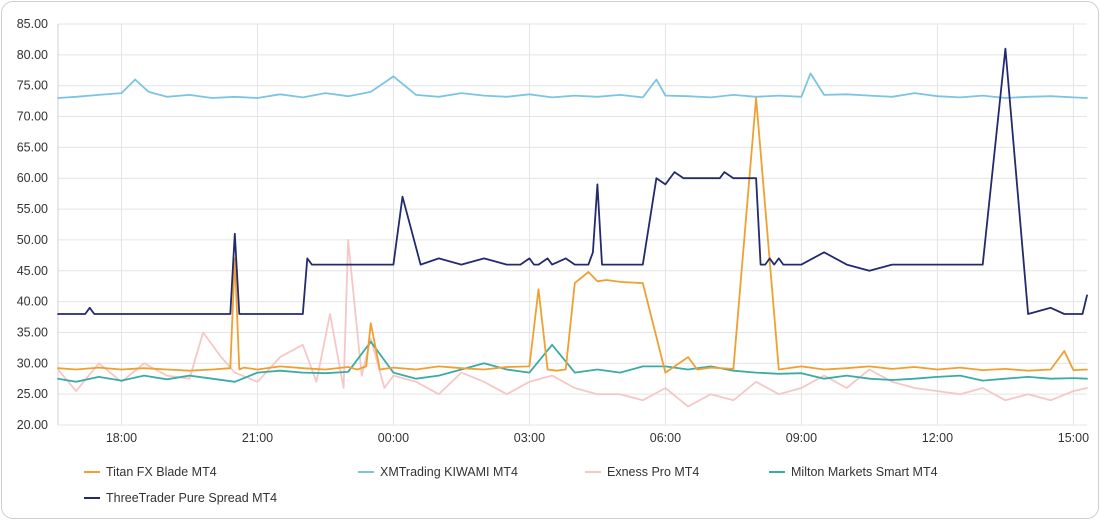 The image size is (1100, 520). What do you see at coordinates (937, 438) in the screenshot?
I see `x-tick-label: 12:00` at bounding box center [937, 438].